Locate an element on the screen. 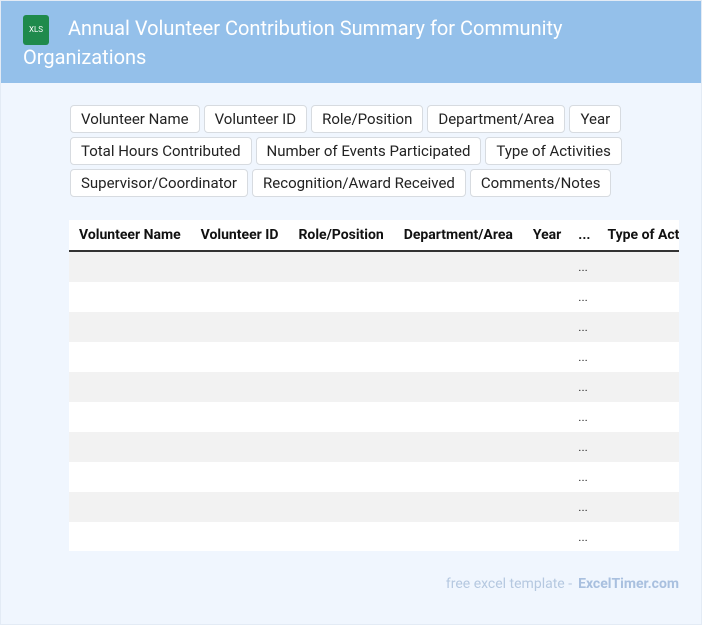 The image size is (702, 625). field-chip: Role/Position is located at coordinates (367, 119).